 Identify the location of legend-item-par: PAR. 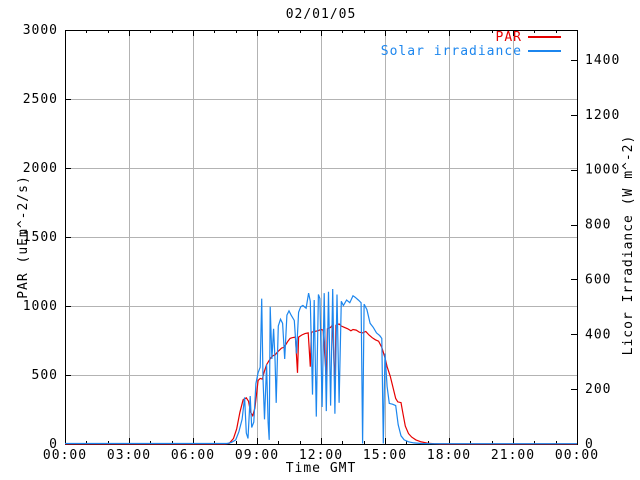
(471, 37).